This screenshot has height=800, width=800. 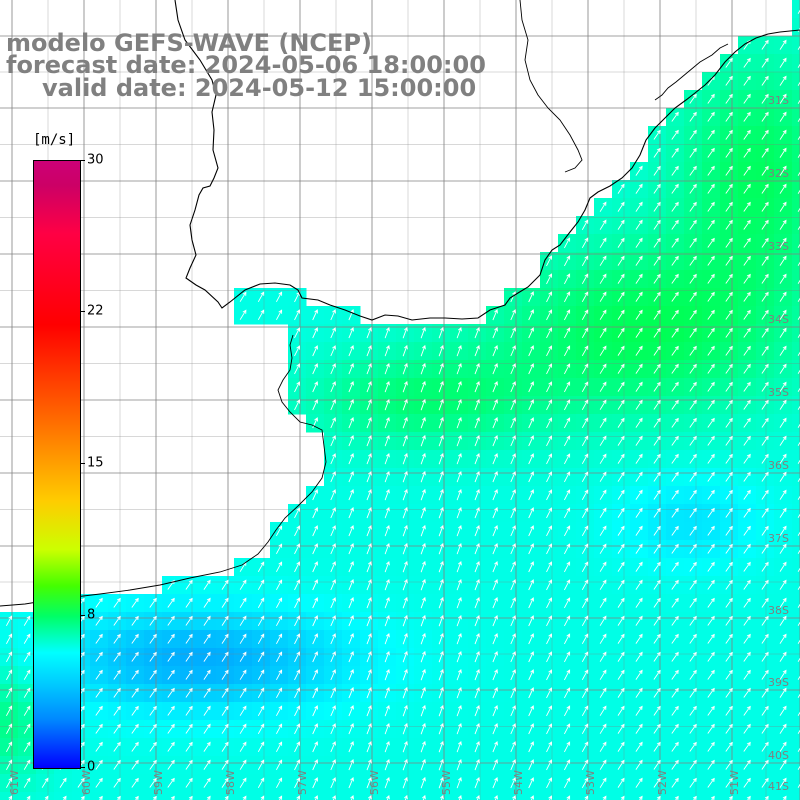 I want to click on longitude-label: 55W, so click(x=446, y=782).